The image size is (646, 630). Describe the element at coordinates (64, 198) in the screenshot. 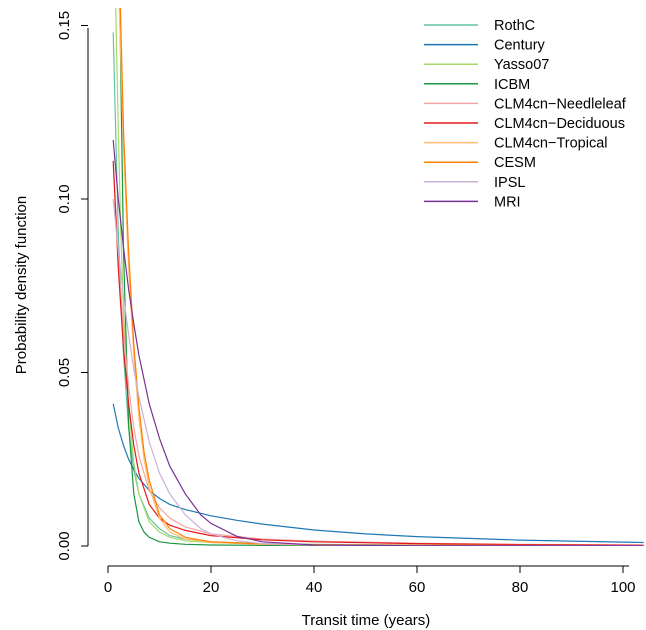

I see `y-tick-label: 0.10` at that location.